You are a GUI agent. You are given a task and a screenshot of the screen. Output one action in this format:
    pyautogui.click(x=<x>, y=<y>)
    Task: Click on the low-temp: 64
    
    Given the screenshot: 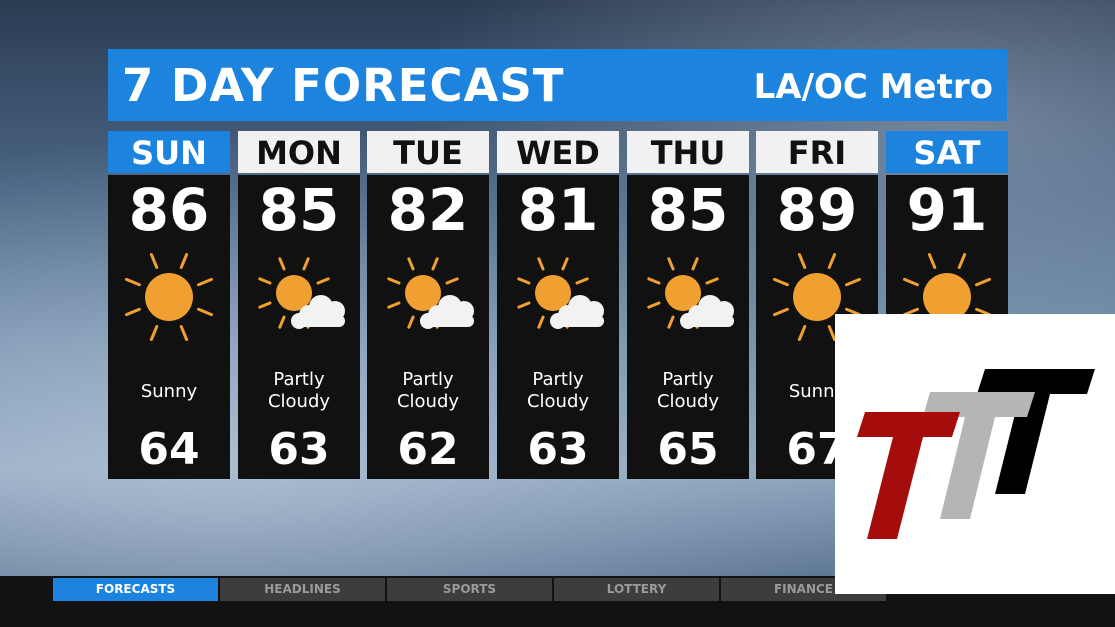 What is the action you would take?
    pyautogui.click(x=169, y=449)
    